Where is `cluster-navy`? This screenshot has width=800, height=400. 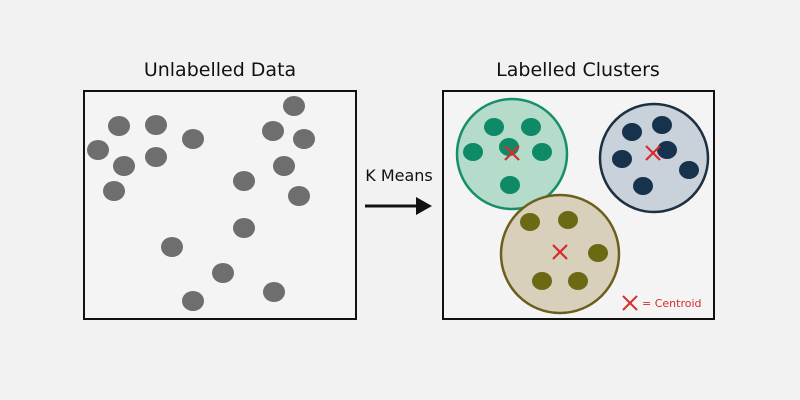
cluster-navy is located at coordinates (654, 158).